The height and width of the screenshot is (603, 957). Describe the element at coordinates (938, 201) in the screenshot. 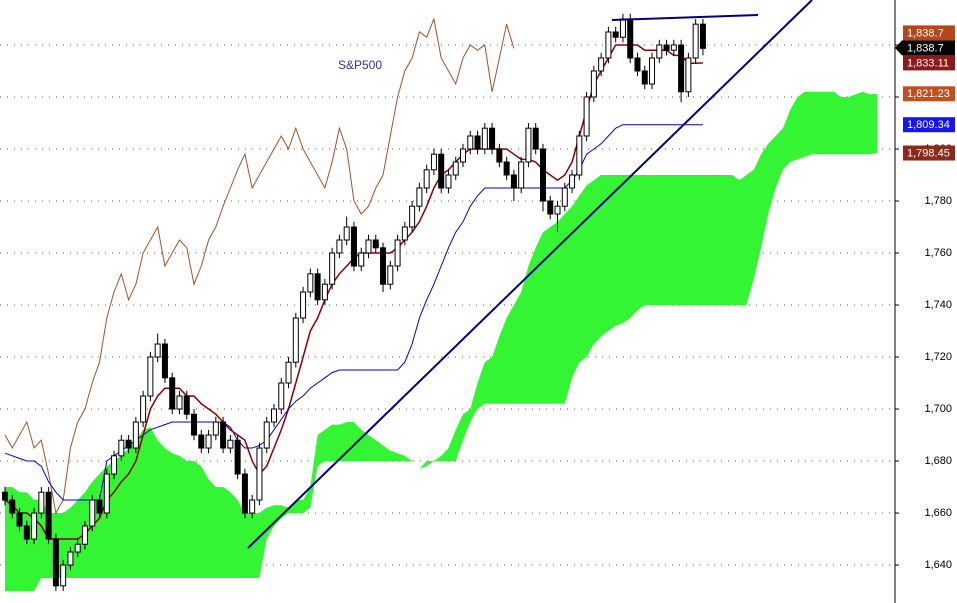

I see `y-tick-label: 1,780` at that location.